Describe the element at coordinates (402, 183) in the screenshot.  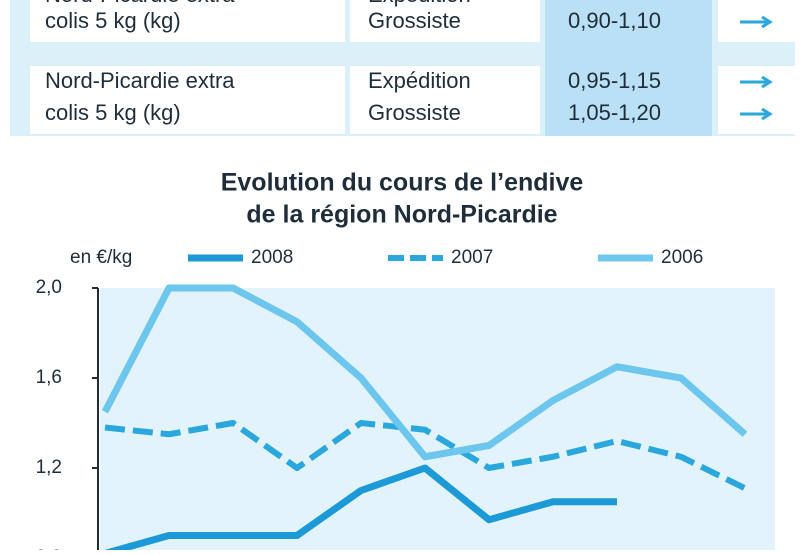
I see `chart-title: Evolution du cours de l’endive` at that location.